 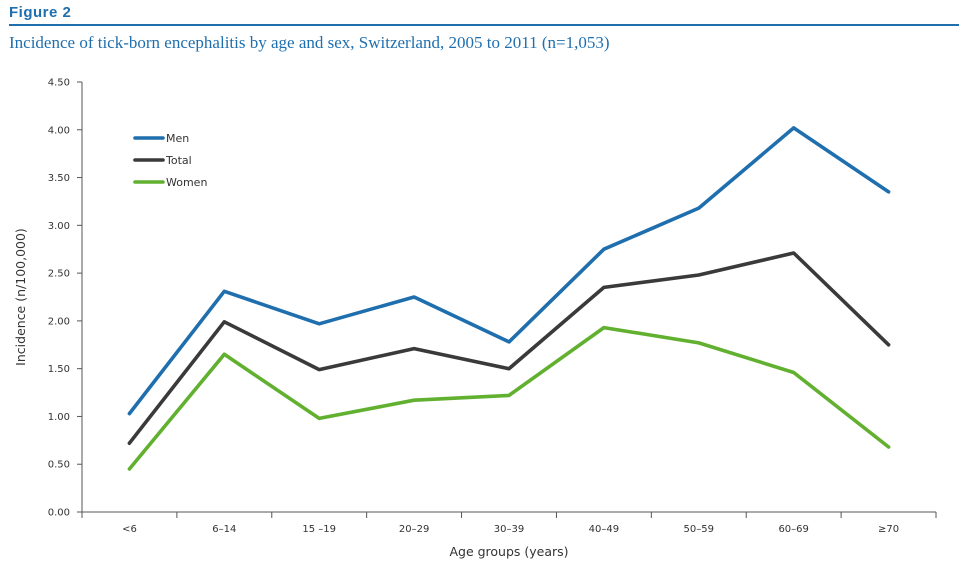 I want to click on x-tick-label: 30–39, so click(x=509, y=529).